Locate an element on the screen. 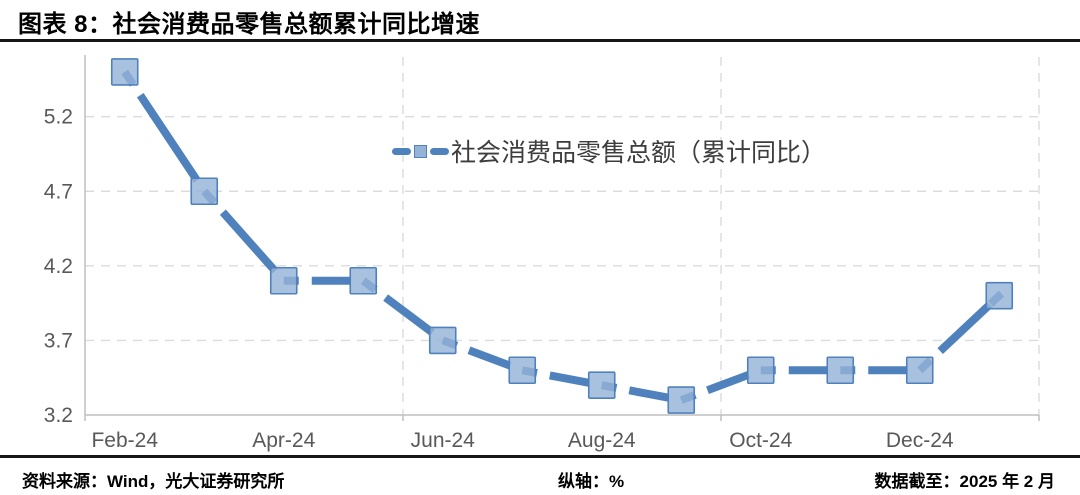 This screenshot has height=495, width=1080. x-axis-tick-label: Oct-24 is located at coordinates (760, 440).